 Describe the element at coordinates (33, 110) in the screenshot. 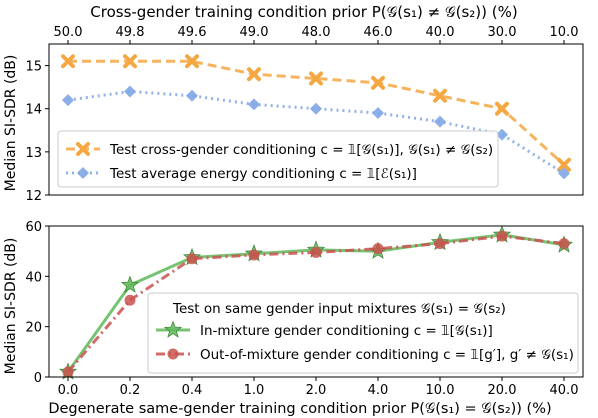

I see `top-y-tick-label: 14` at that location.